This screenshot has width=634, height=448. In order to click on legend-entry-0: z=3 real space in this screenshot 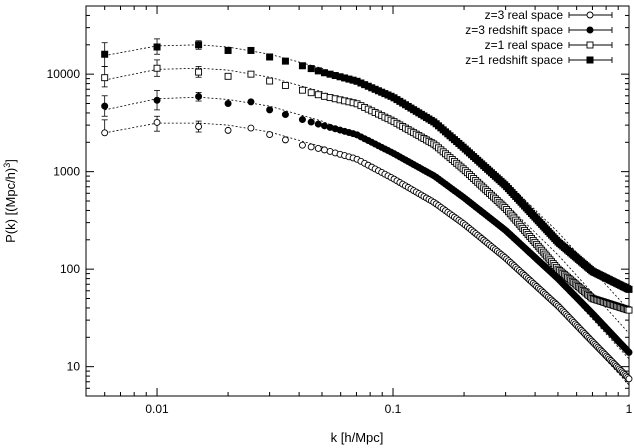, I will do `click(549, 15)`.